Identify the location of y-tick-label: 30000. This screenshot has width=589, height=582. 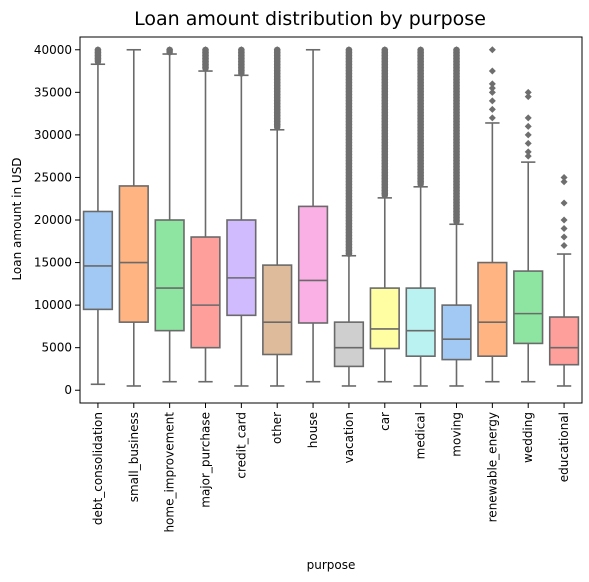
(53, 135).